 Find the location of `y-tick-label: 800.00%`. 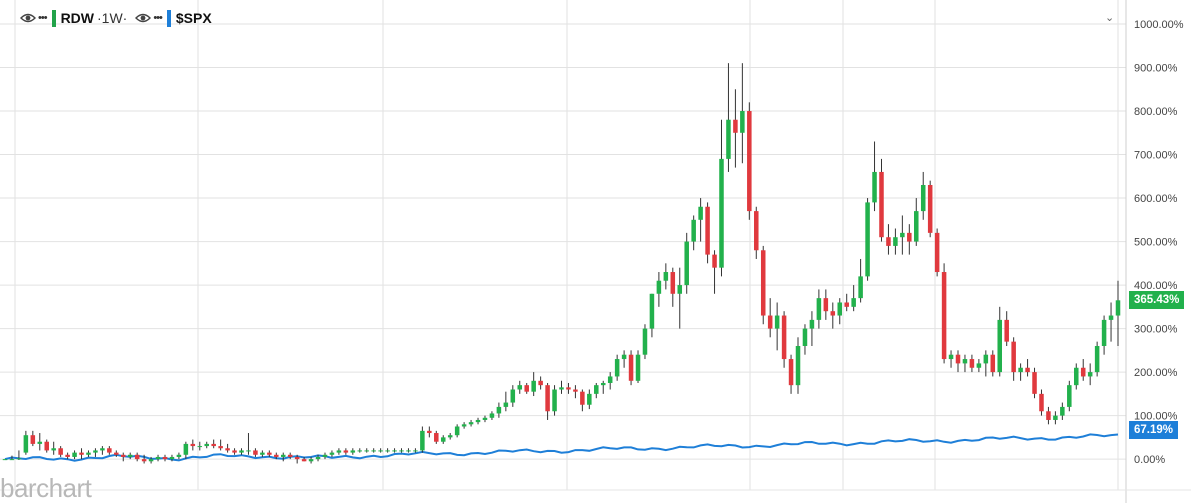

y-tick-label: 800.00% is located at coordinates (1156, 112).